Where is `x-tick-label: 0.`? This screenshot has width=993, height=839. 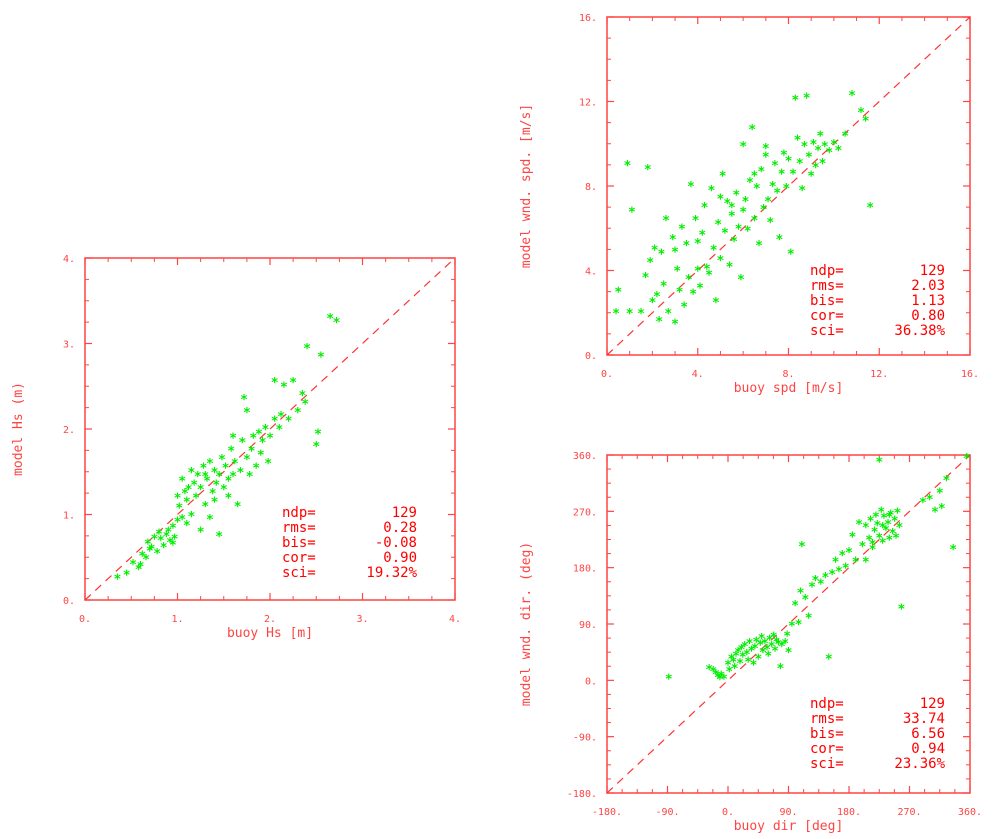 x-tick-label: 0. is located at coordinates (728, 812).